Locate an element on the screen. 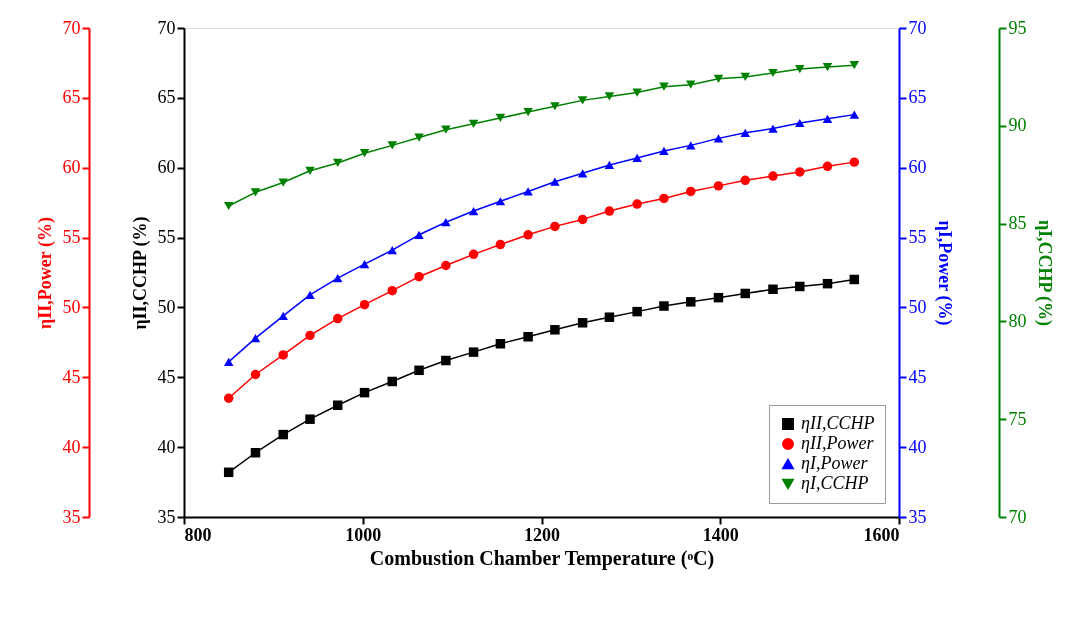 The image size is (1089, 622). y3-tick-label: 95 is located at coordinates (1017, 27).